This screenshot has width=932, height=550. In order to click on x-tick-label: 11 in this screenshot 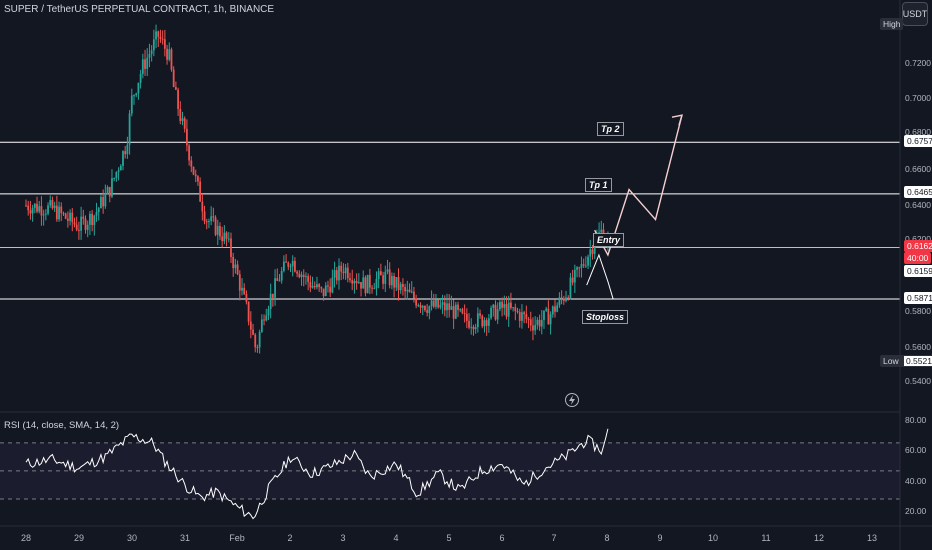, I will do `click(766, 538)`.